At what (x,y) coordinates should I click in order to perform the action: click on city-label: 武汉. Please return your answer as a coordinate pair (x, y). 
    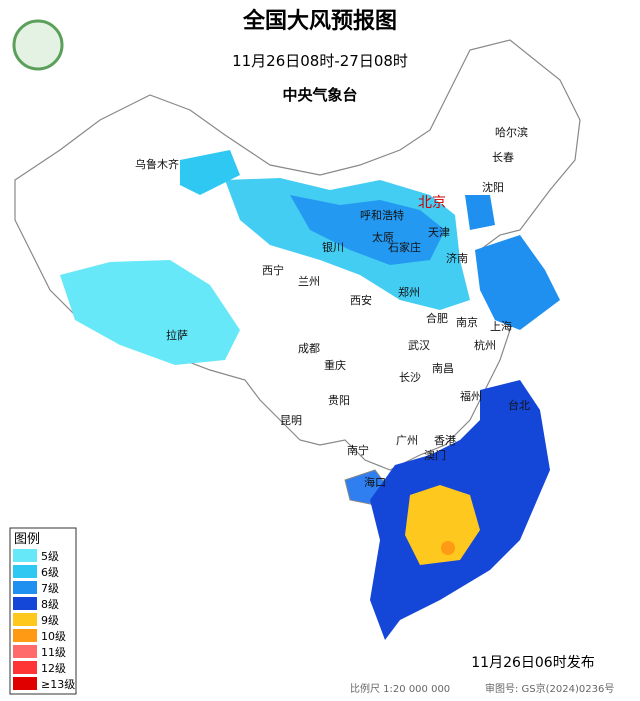
    Looking at the image, I should click on (419, 345).